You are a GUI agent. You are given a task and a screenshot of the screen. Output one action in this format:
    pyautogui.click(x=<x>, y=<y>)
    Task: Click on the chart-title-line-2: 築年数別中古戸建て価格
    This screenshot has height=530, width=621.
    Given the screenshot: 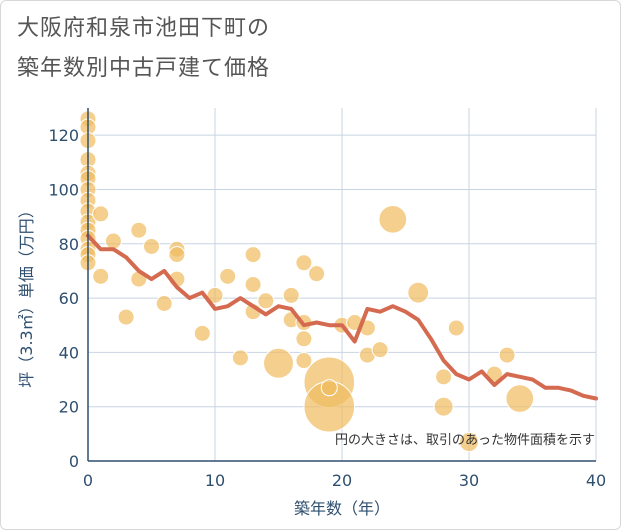 What is the action you would take?
    pyautogui.click(x=144, y=68)
    